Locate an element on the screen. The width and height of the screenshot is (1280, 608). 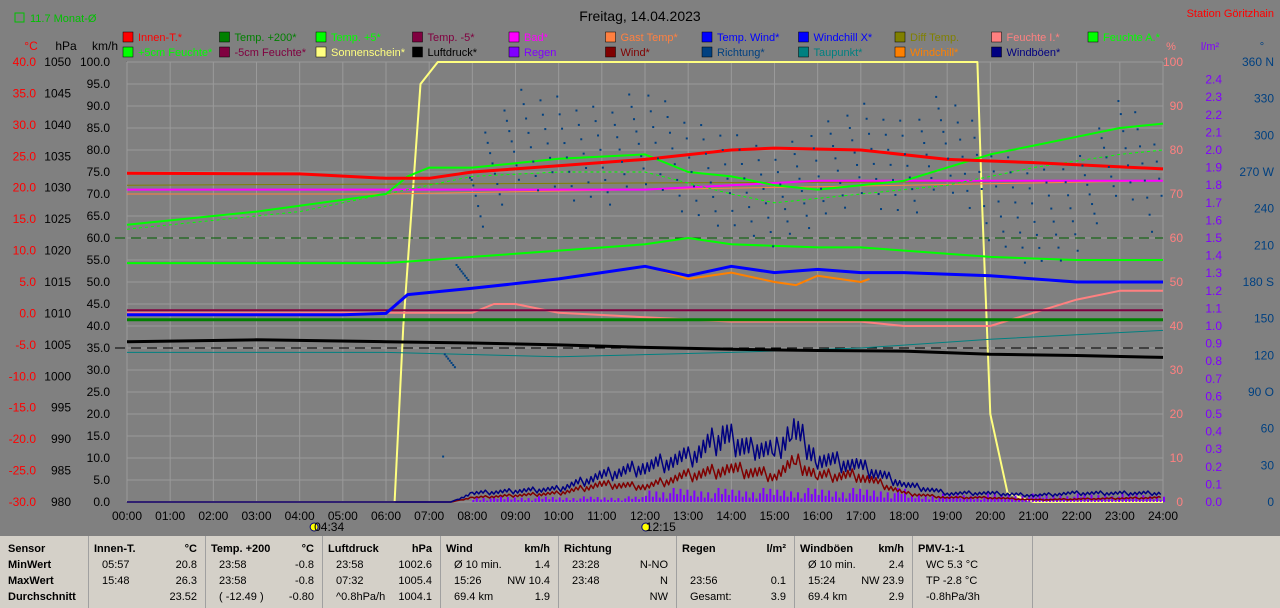
legend-label: Temp. -5* is located at coordinates (452, 38).